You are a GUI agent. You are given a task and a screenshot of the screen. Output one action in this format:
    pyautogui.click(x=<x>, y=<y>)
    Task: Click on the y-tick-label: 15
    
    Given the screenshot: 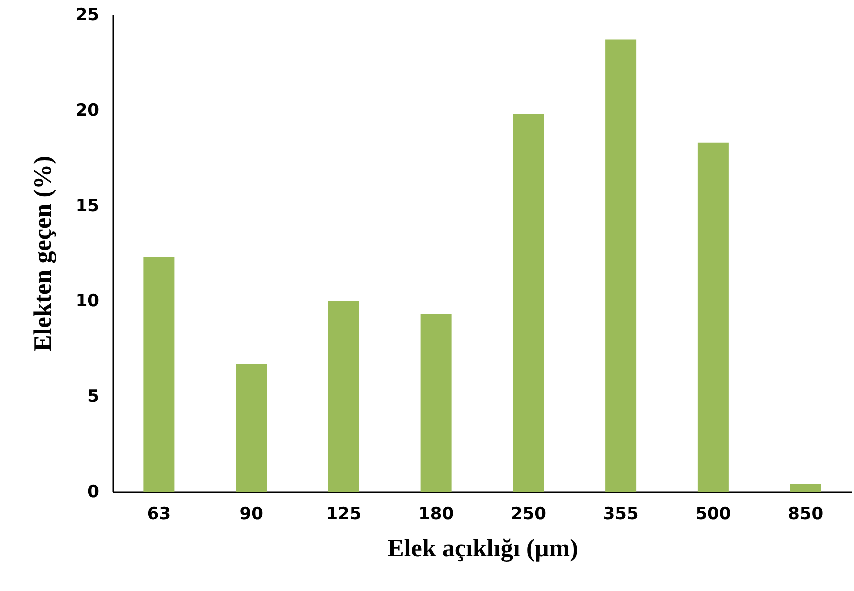 What is the action you would take?
    pyautogui.click(x=88, y=206)
    